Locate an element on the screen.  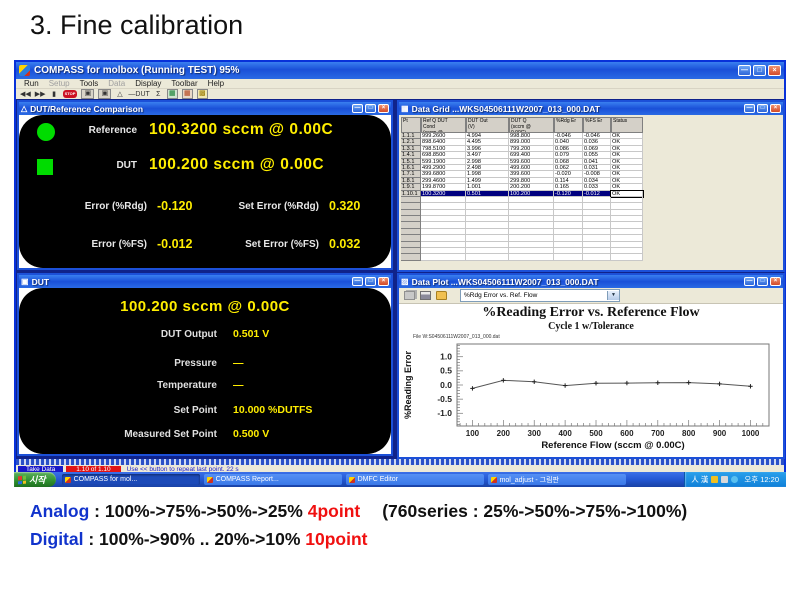
task-app-icon is located at coordinates (351, 479).